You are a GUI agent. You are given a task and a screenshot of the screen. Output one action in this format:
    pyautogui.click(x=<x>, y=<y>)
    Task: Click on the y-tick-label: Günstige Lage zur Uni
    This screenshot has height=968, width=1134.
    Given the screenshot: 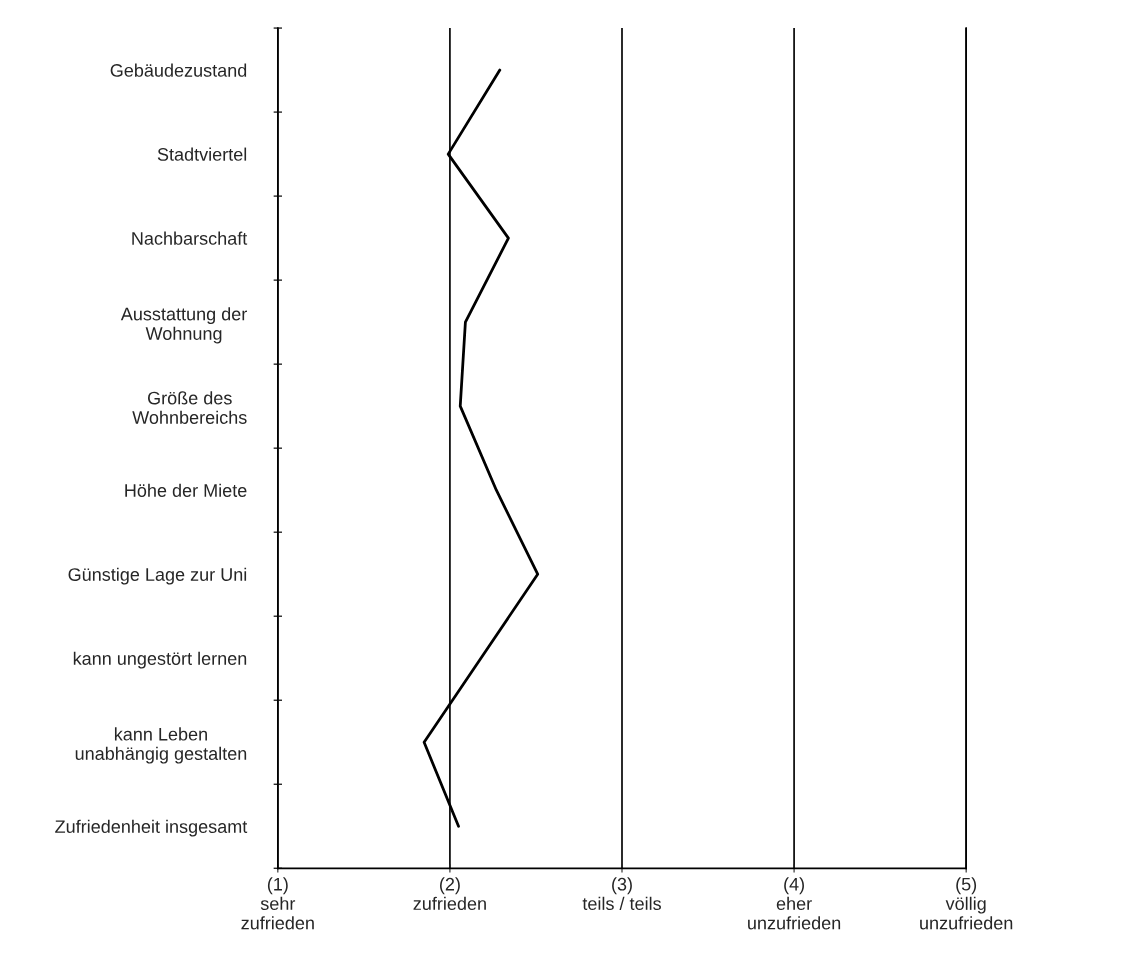 What is the action you would take?
    pyautogui.click(x=157, y=576)
    